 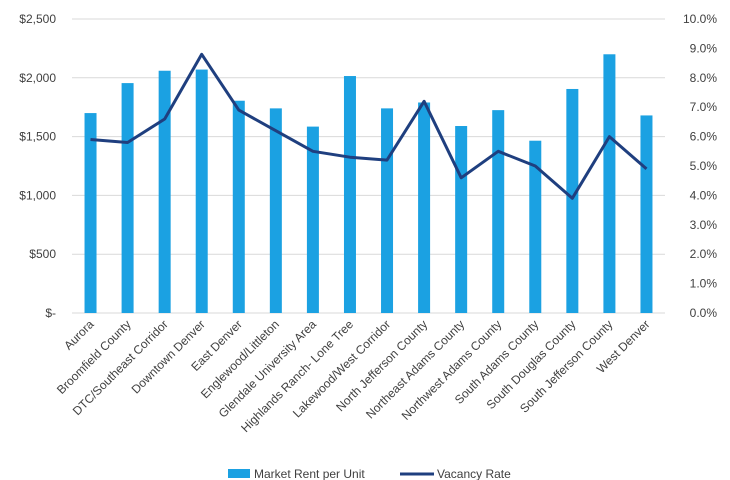 I want to click on left-tick-label: $1,500, so click(x=37, y=137).